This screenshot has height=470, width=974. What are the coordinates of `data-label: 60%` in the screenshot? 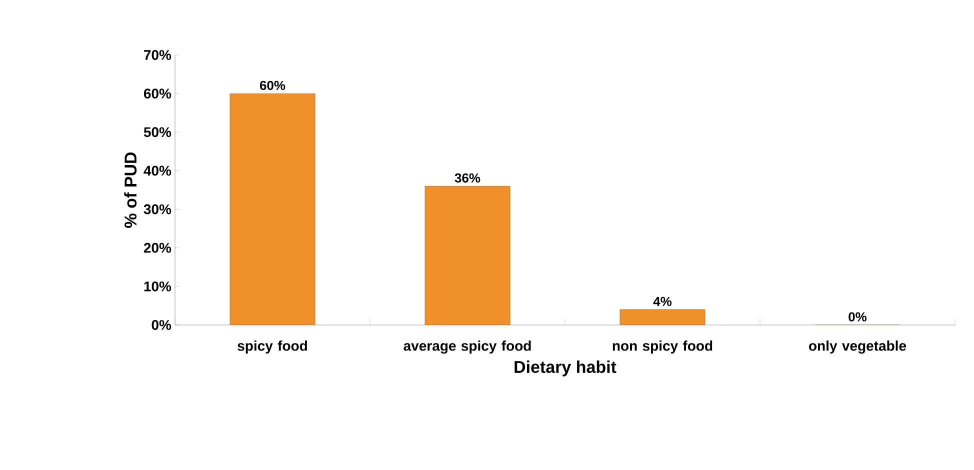 It's located at (273, 85).